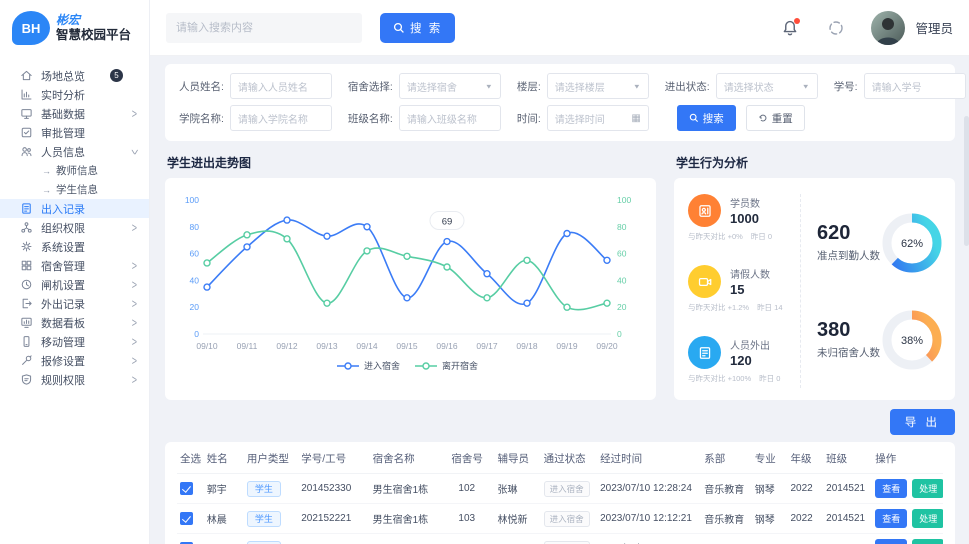  What do you see at coordinates (569, 459) in the screenshot?
I see `column-header: 通过状态` at bounding box center [569, 459].